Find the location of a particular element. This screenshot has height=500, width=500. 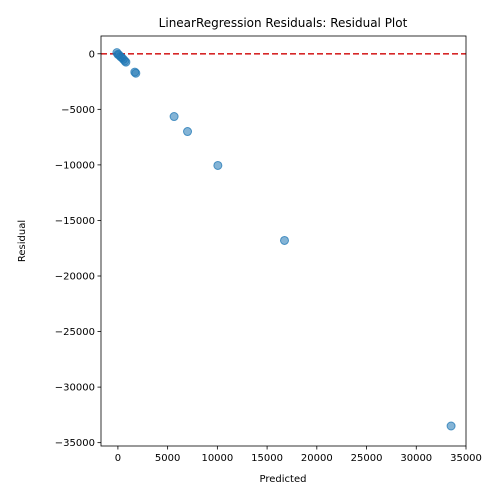

x-tick-label: 20000 is located at coordinates (317, 458).